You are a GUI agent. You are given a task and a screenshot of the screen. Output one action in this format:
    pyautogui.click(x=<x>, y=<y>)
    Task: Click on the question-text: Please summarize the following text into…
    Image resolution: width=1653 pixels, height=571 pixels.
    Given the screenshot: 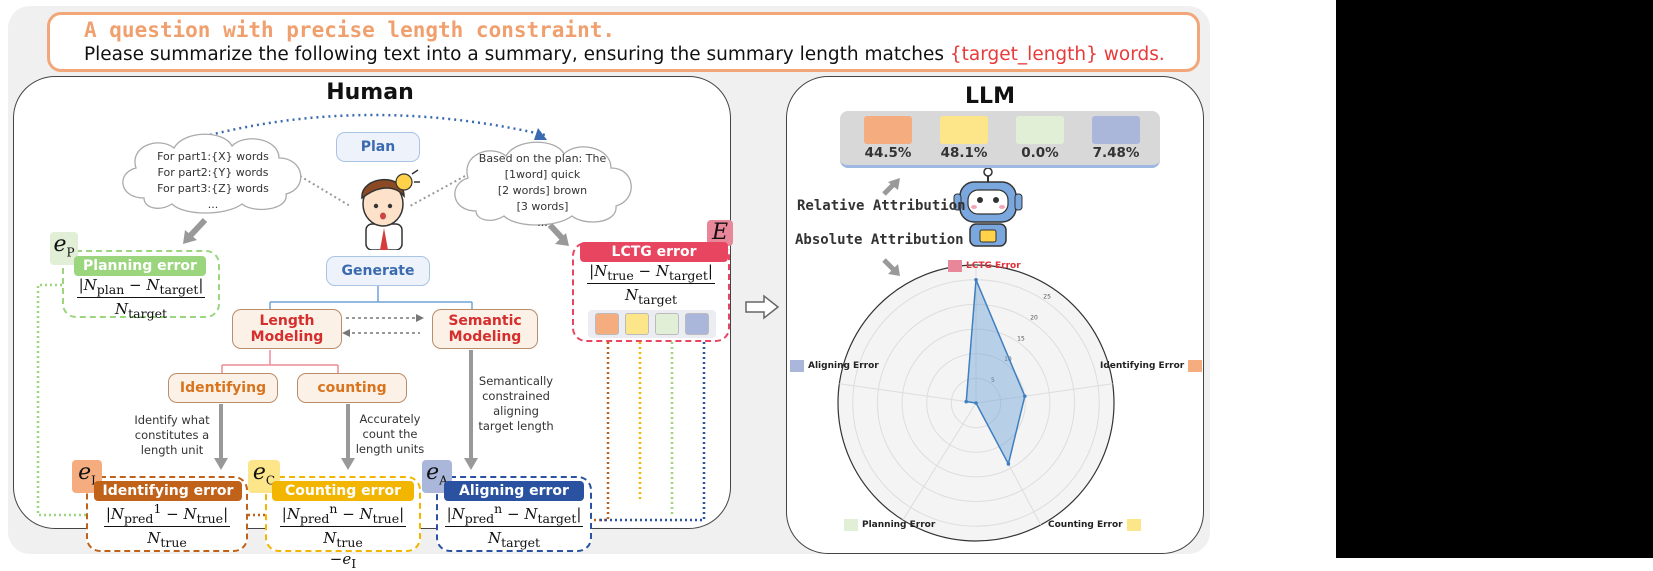 What is the action you would take?
    pyautogui.click(x=624, y=54)
    